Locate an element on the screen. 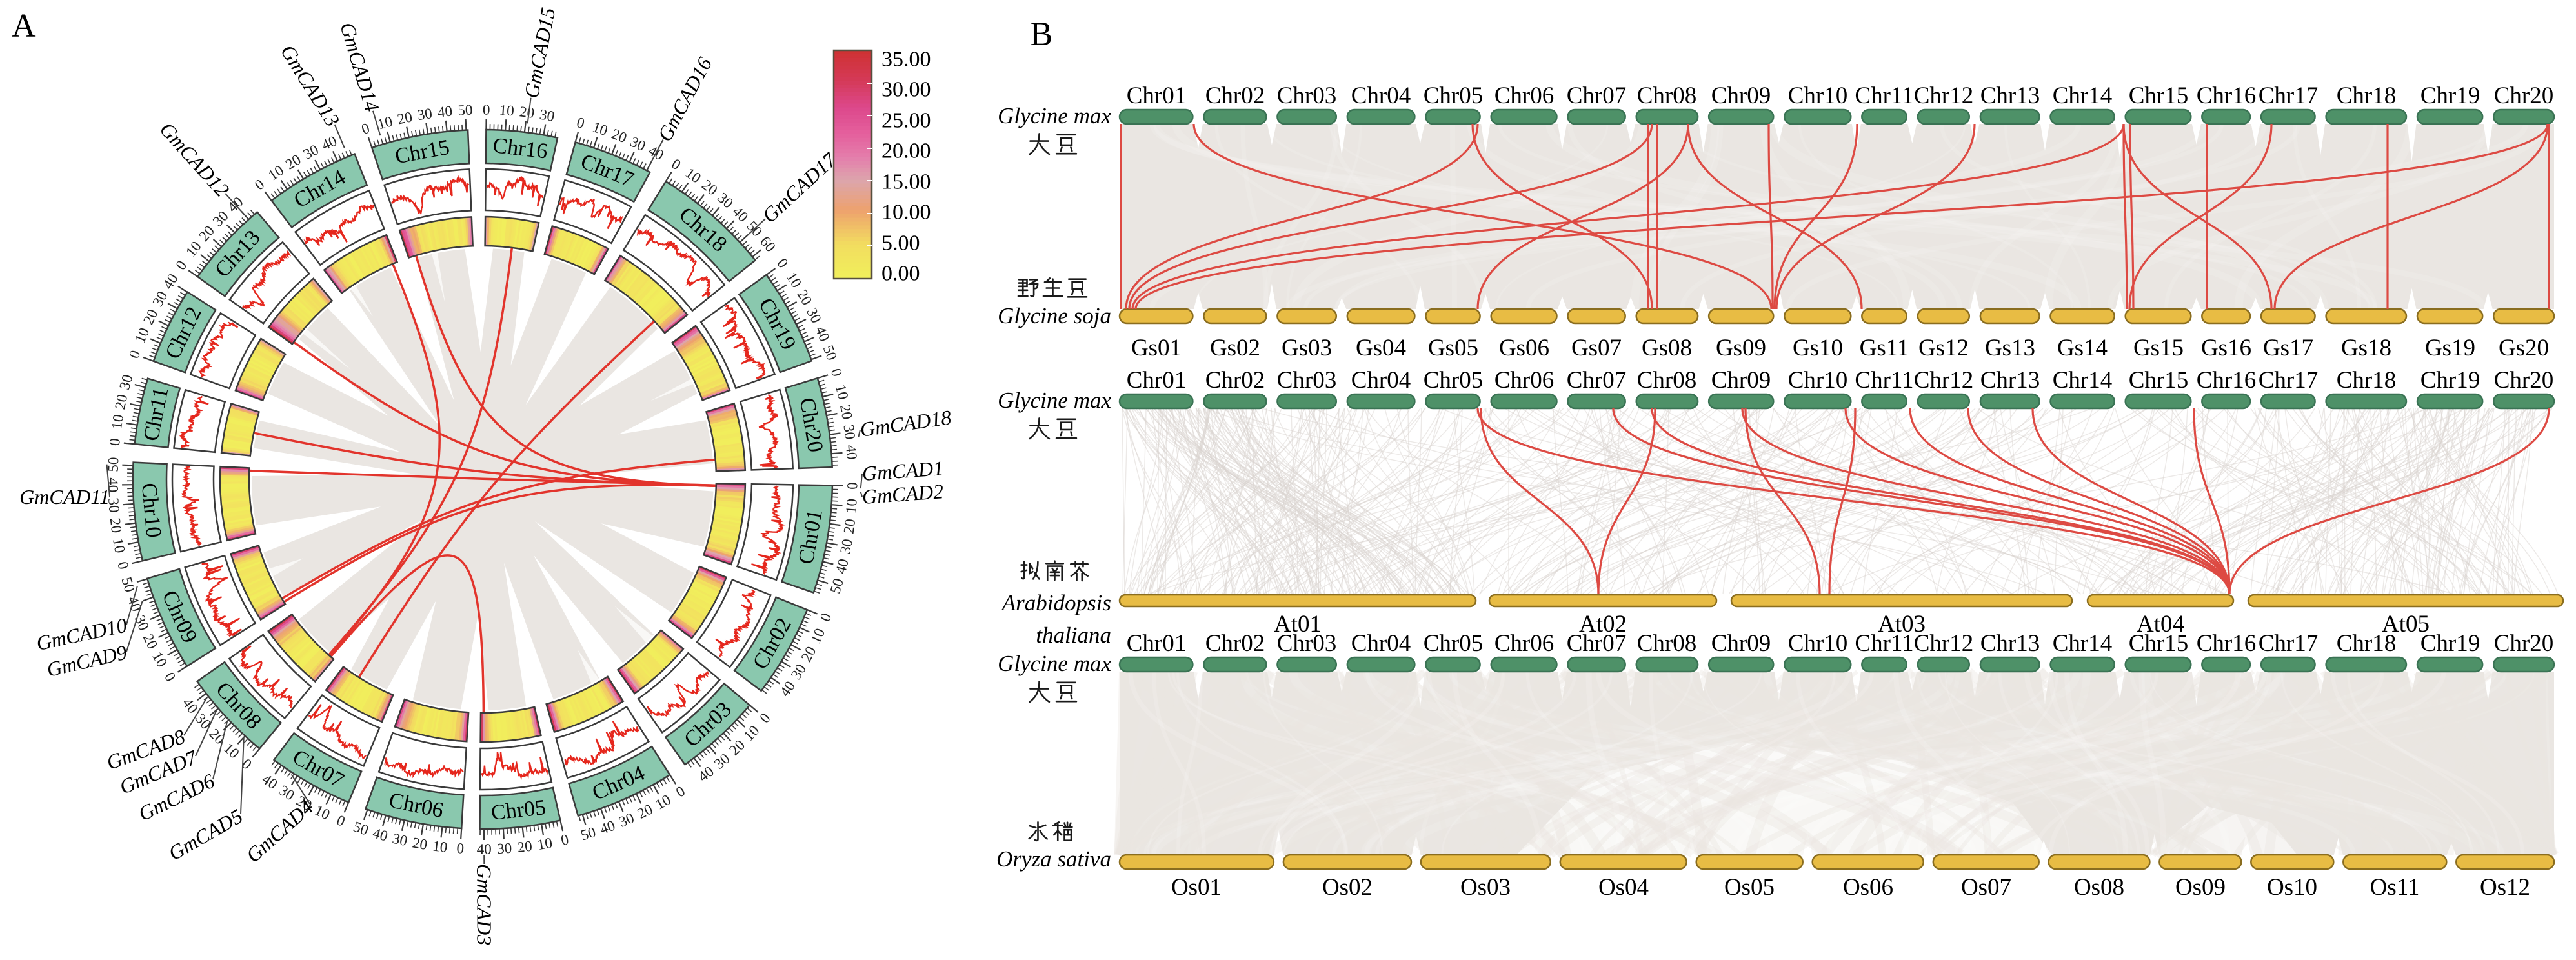 The image size is (2576, 960). svg-text: Os01 is located at coordinates (1196, 887).